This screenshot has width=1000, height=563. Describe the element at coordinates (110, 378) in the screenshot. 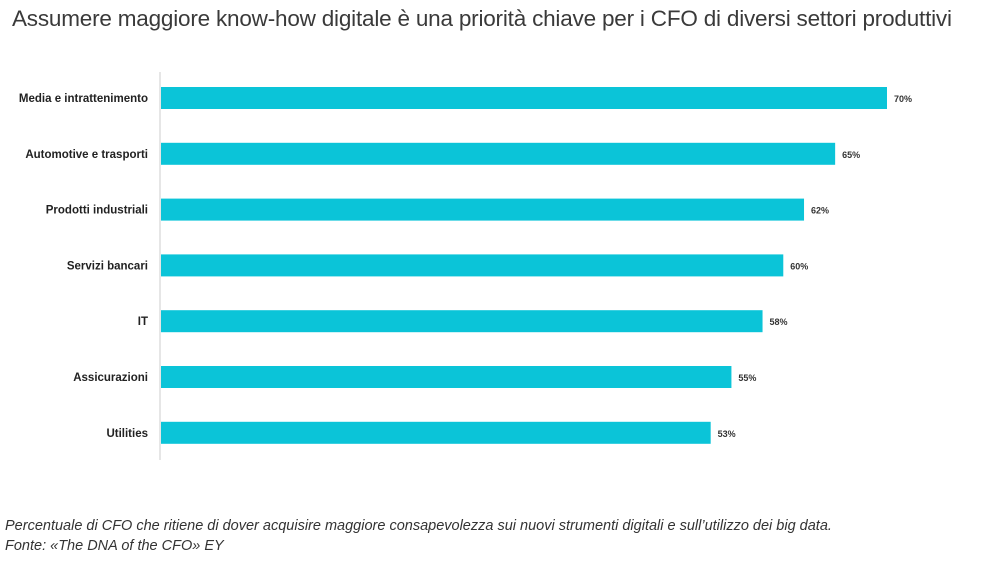

I see `category-label: Assicurazioni` at that location.